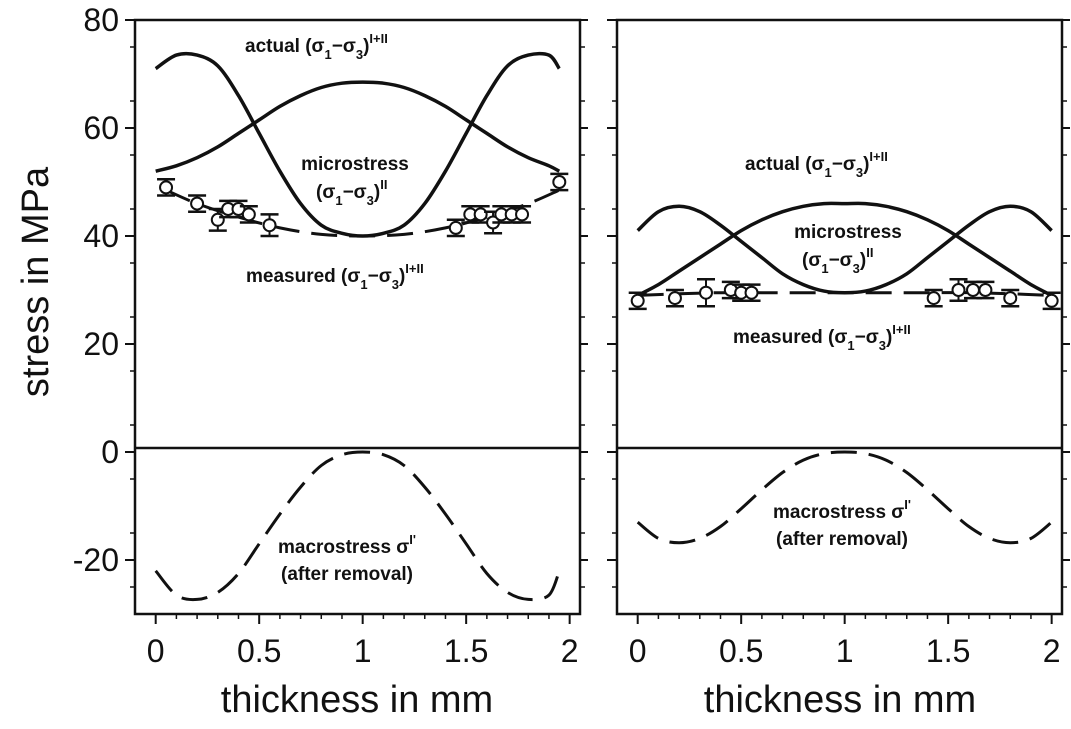  What do you see at coordinates (110, 452) in the screenshot?
I see `y-tick-label: 0` at bounding box center [110, 452].